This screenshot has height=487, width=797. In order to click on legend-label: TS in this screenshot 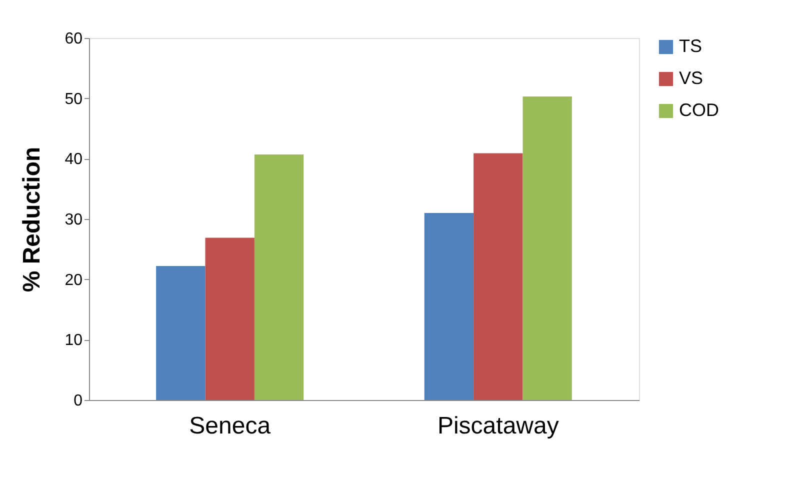, I will do `click(690, 46)`.